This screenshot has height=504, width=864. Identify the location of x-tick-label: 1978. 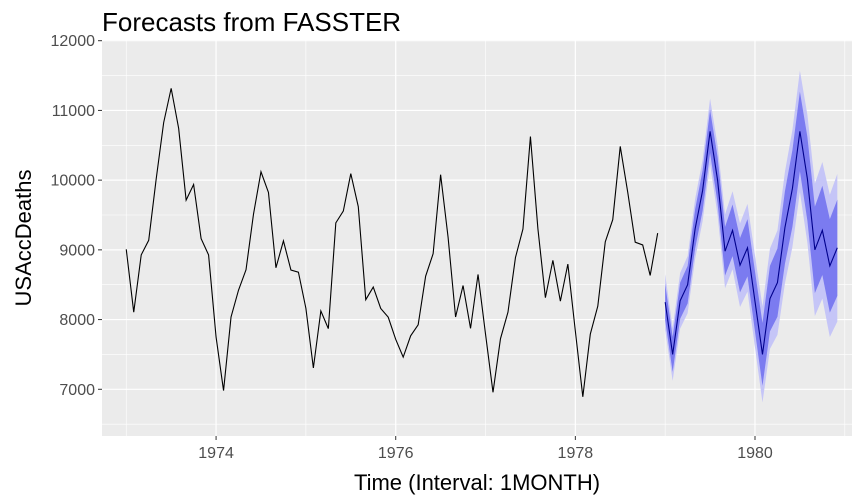
(576, 453).